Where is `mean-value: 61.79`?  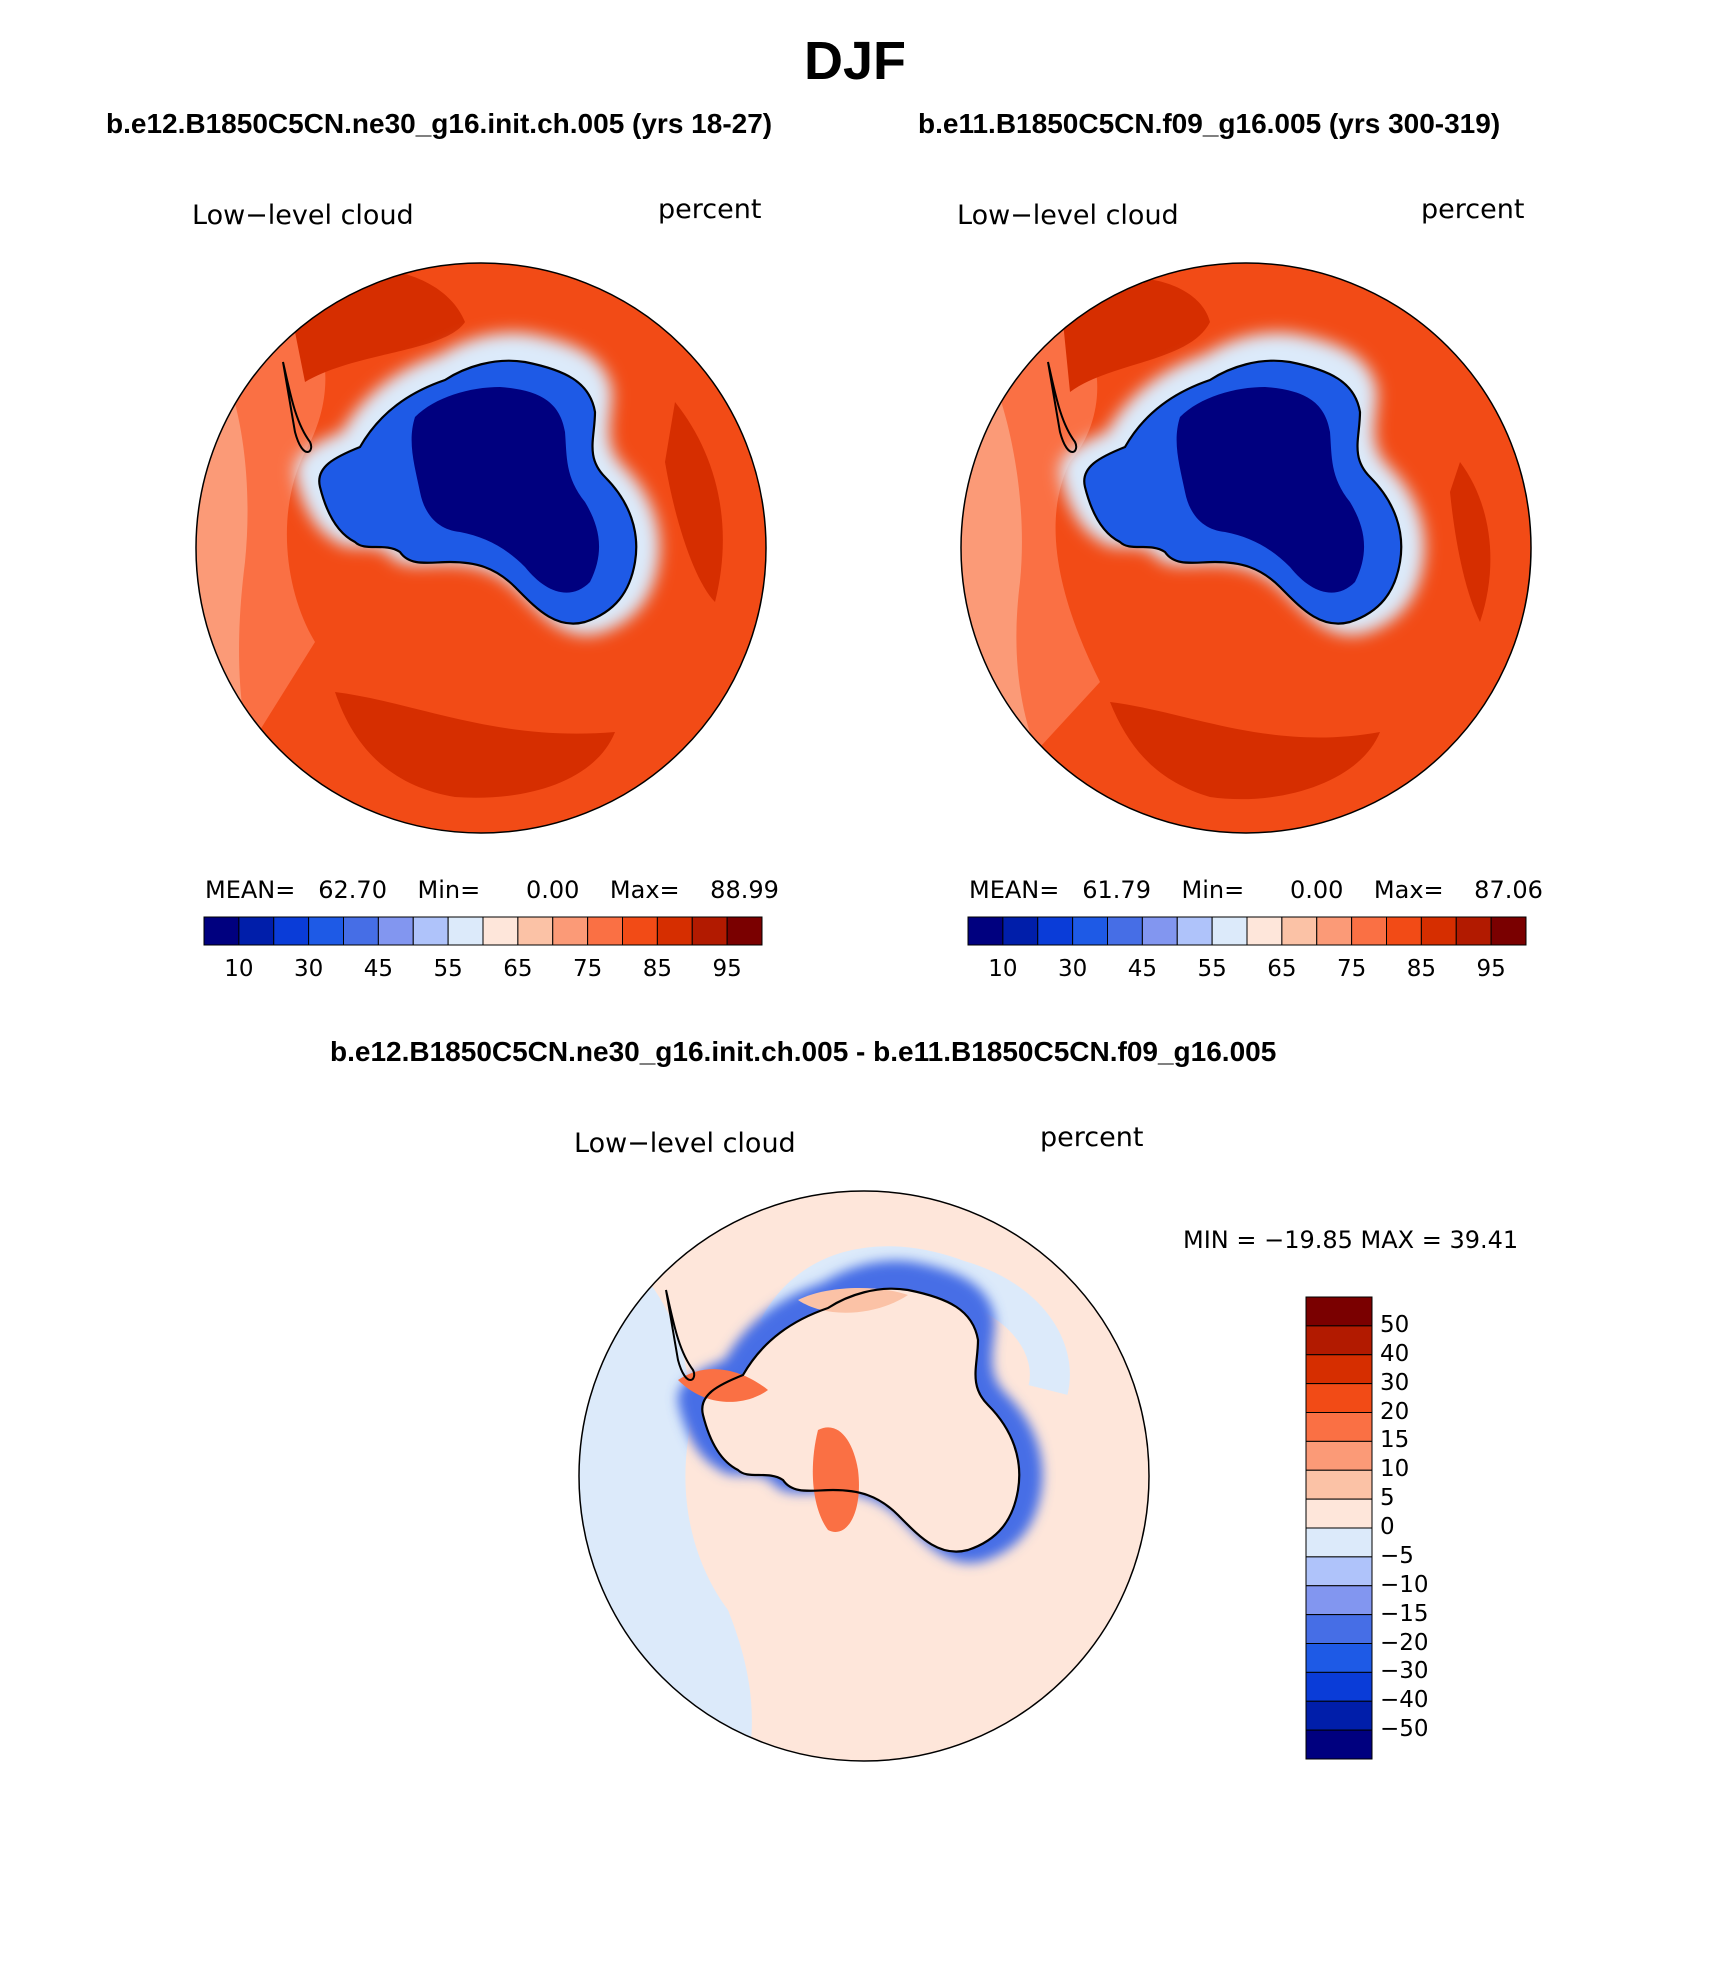
mean-value: 61.79 is located at coordinates (1116, 890).